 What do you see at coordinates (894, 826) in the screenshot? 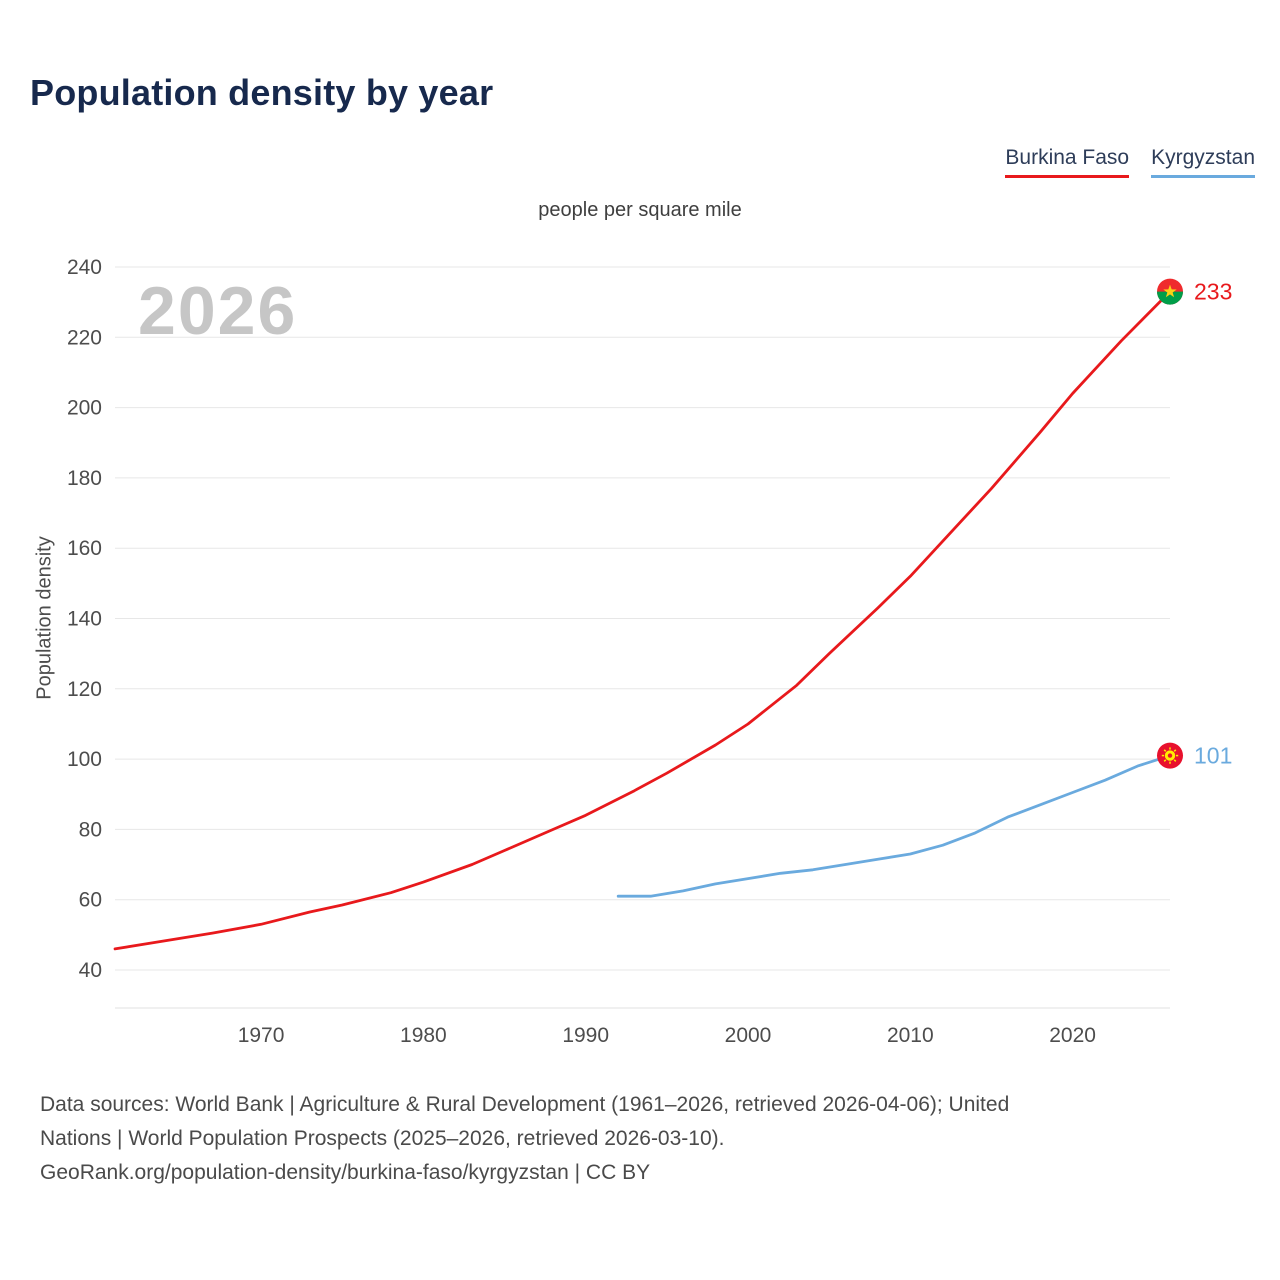
I see `series-line-kyrgyzstan` at bounding box center [894, 826].